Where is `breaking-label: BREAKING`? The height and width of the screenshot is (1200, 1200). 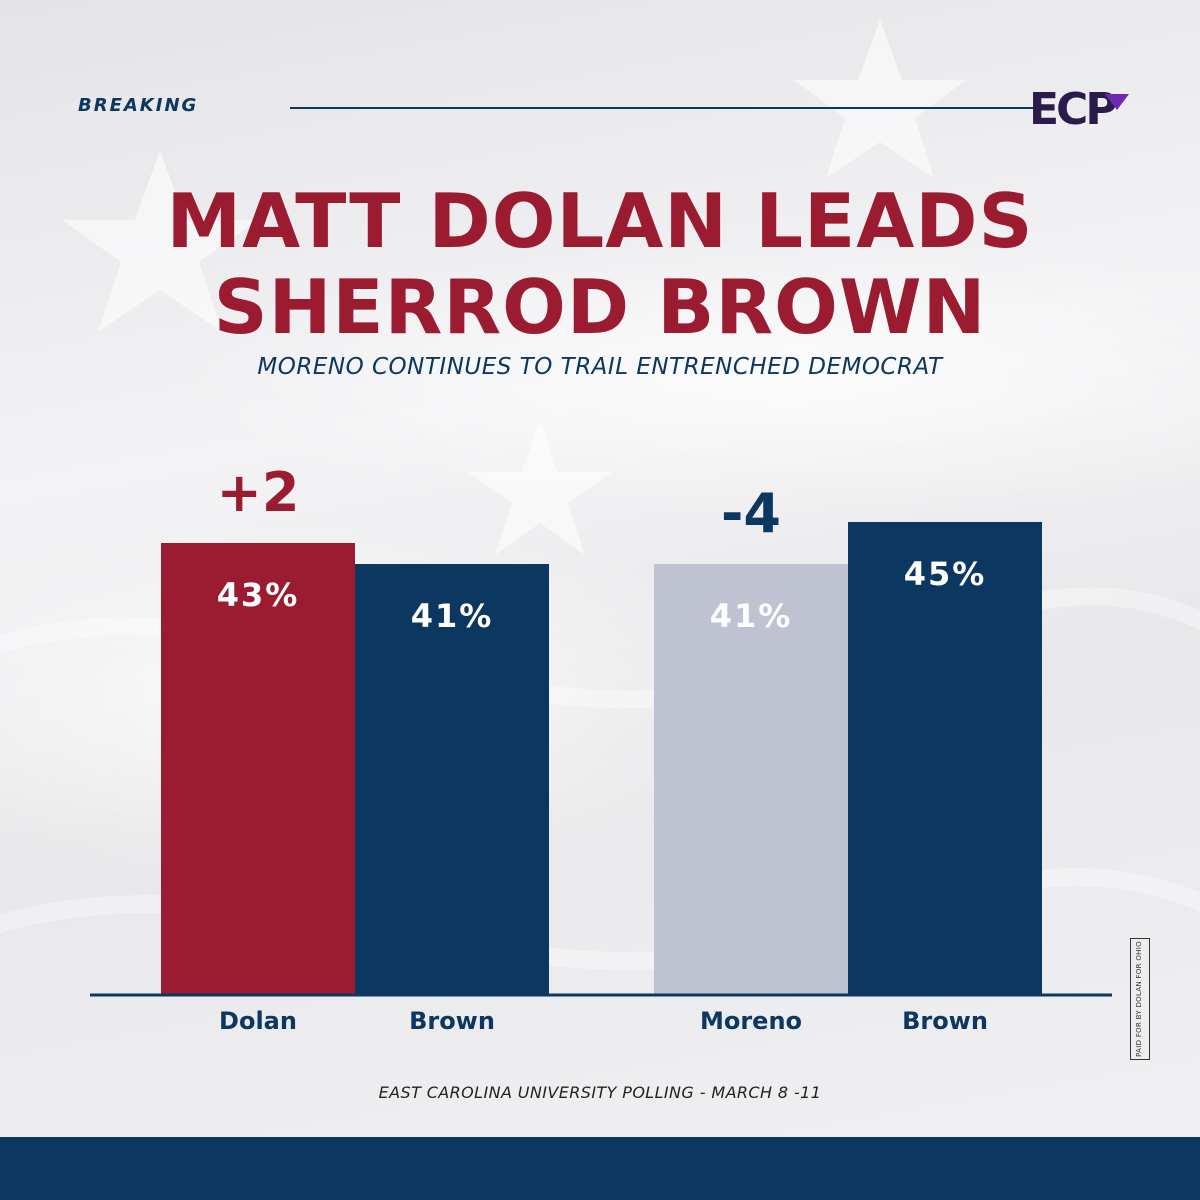
breaking-label: BREAKING is located at coordinates (138, 105).